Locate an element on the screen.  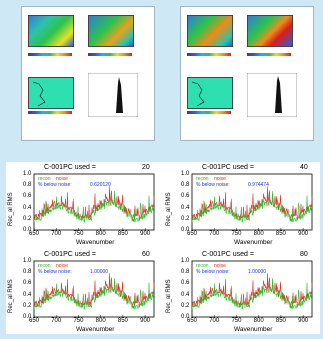
plot-title-value: 60 is located at coordinates (146, 254).